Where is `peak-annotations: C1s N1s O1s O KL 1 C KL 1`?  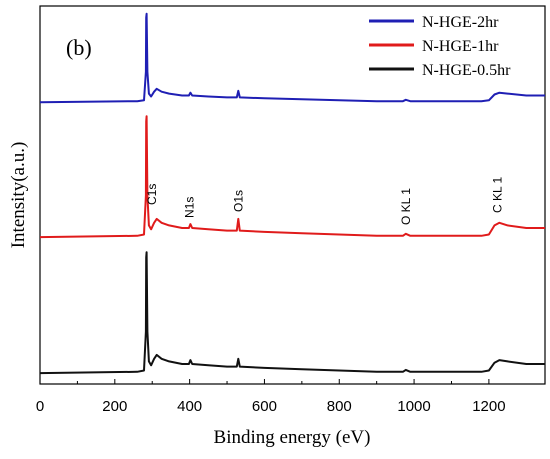
peak-annotations: C1s N1s O1s O KL 1 C KL 1 is located at coordinates (324, 200).